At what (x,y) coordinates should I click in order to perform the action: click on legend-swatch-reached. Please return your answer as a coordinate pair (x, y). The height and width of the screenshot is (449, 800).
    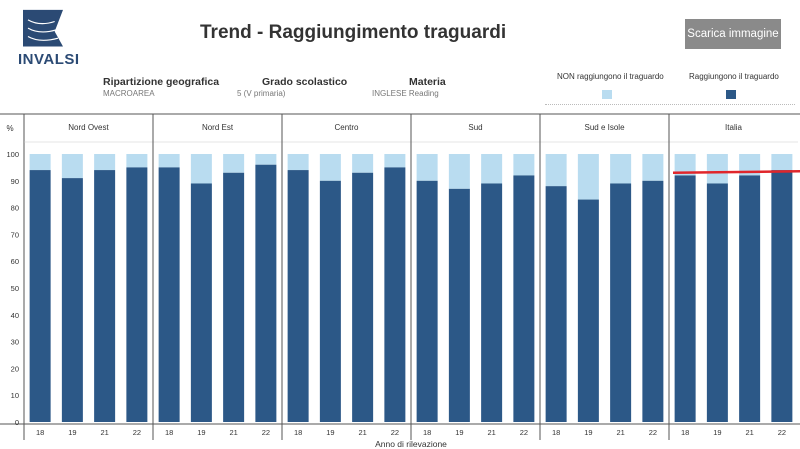
    Looking at the image, I should click on (731, 94).